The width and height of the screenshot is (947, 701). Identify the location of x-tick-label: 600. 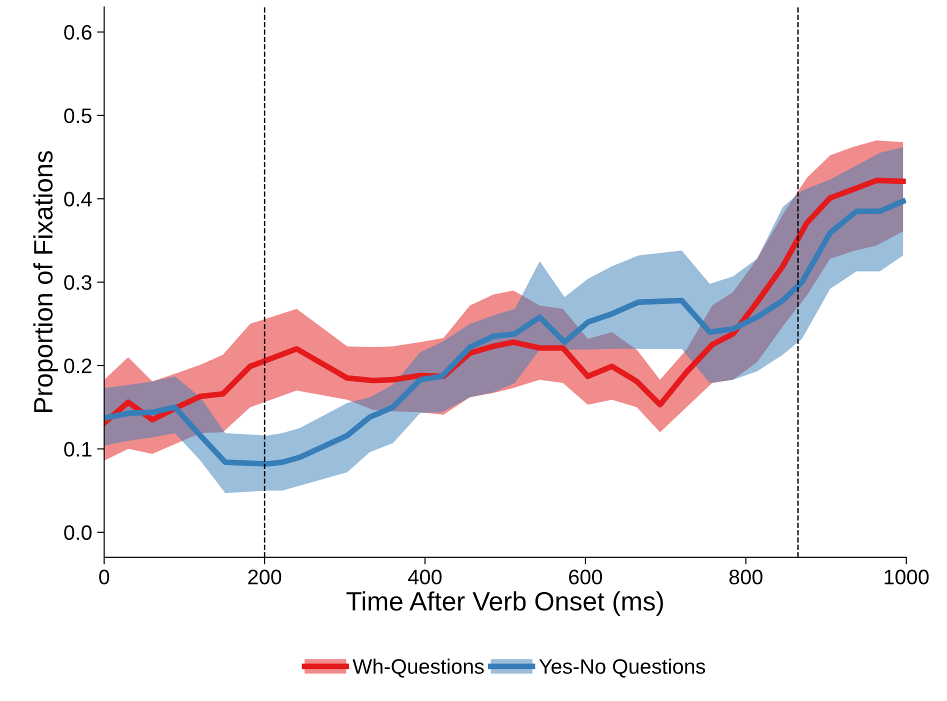
(585, 577).